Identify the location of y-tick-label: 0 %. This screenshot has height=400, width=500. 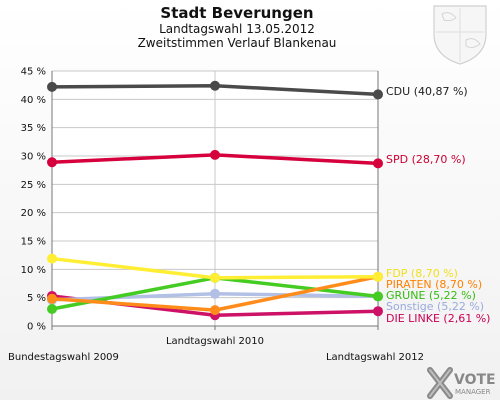
(36, 327).